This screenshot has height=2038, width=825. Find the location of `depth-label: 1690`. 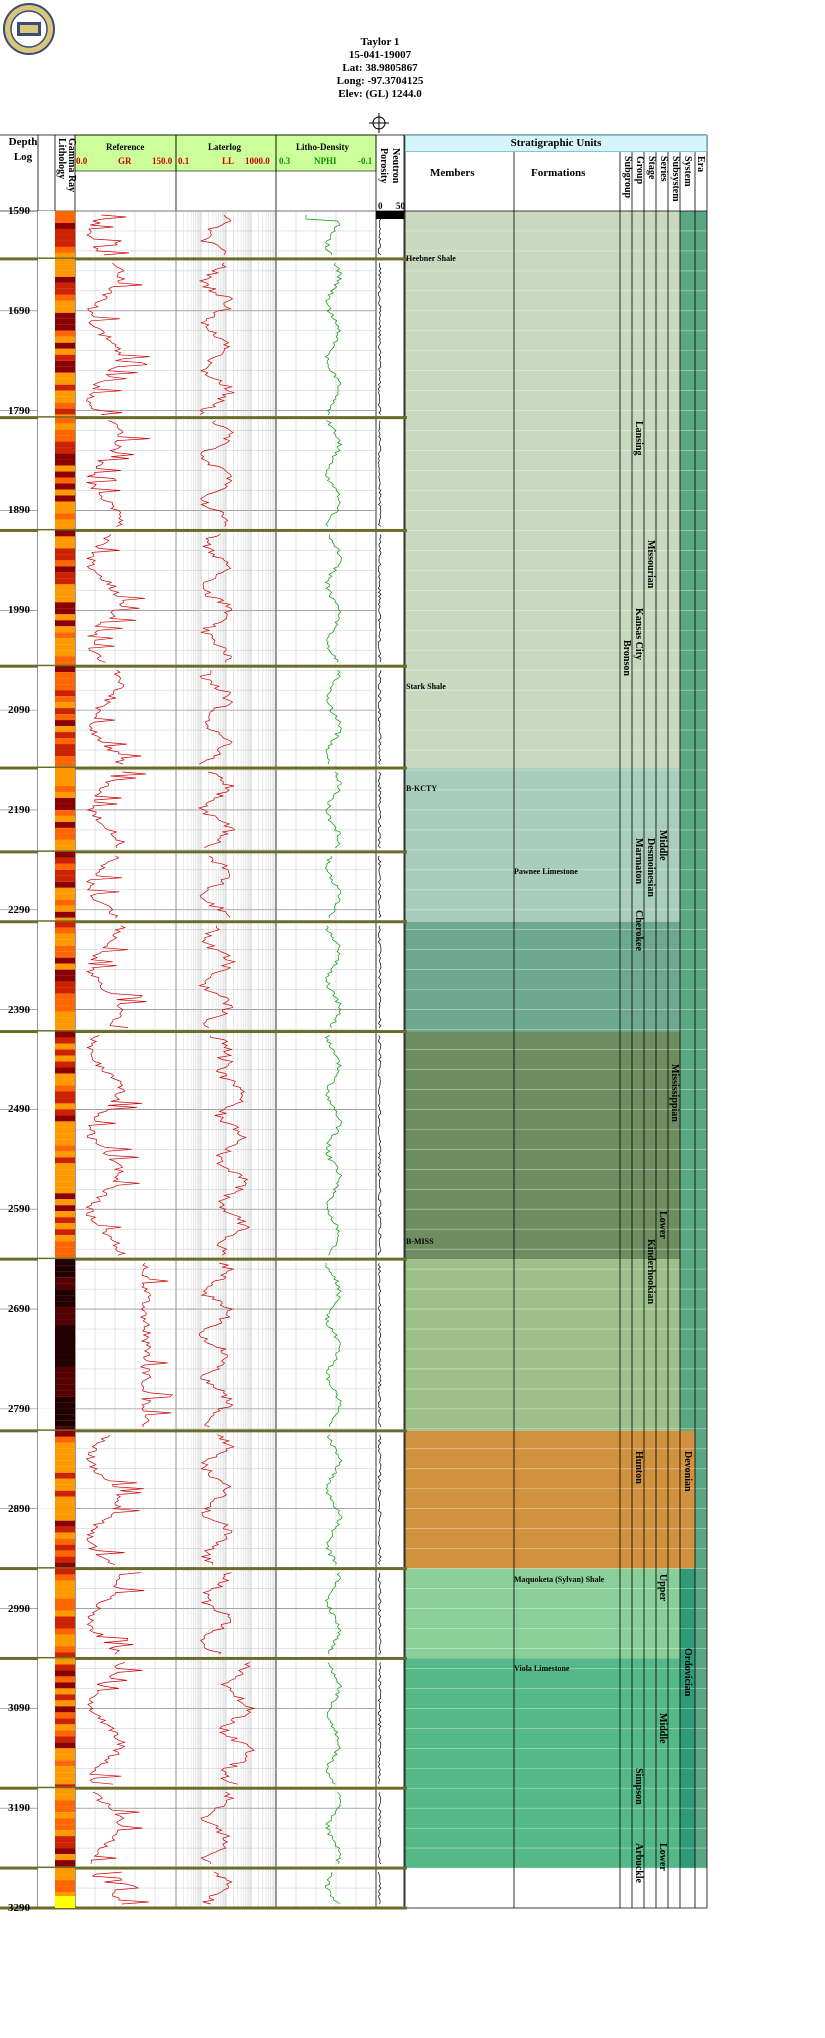

depth-label: 1690 is located at coordinates (19, 310).